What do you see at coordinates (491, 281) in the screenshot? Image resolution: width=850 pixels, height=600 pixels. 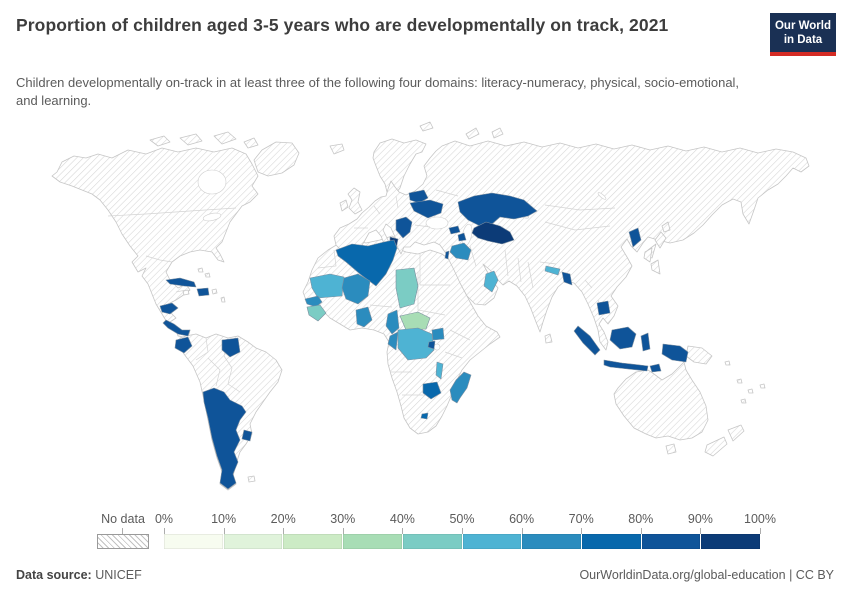 I see `country-oman` at bounding box center [491, 281].